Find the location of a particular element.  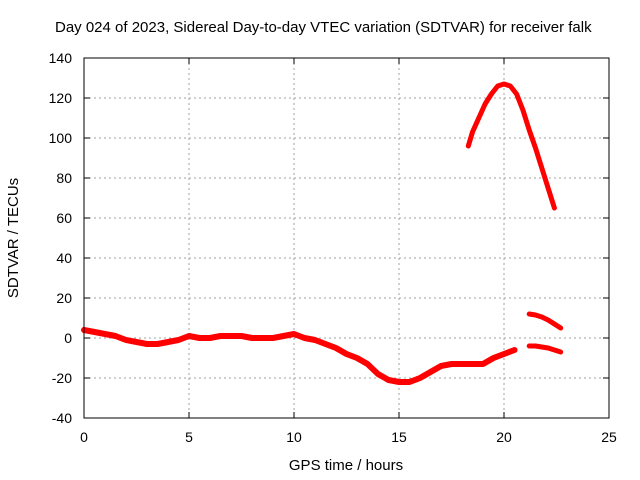

y-tick-label: 100 is located at coordinates (61, 138).